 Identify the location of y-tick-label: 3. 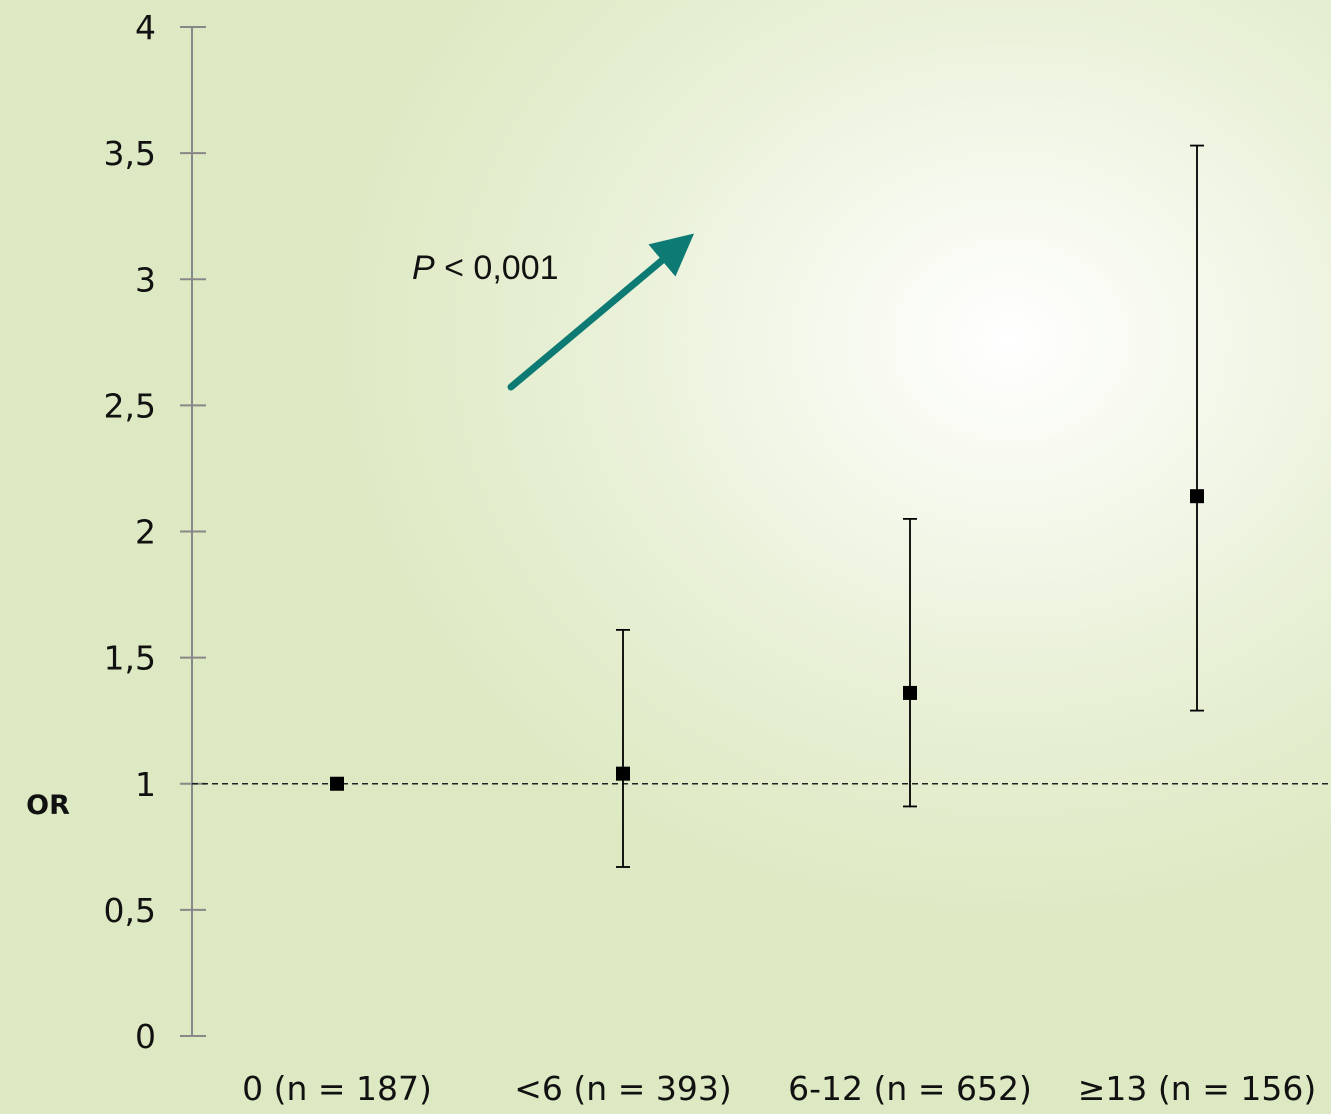
(145, 279).